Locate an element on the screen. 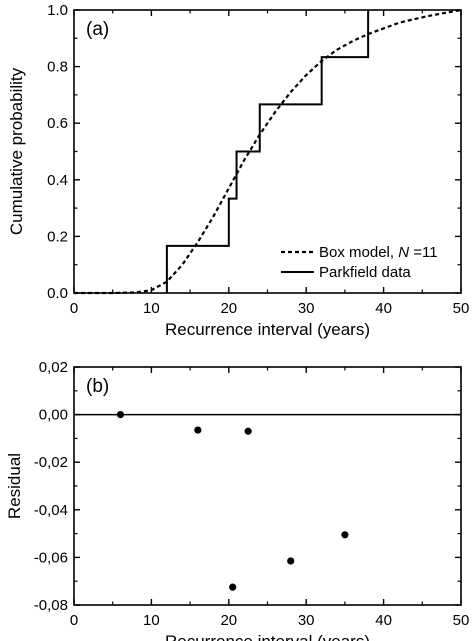 The width and height of the screenshot is (474, 641). x-tick-label-a: 10 is located at coordinates (151, 308).